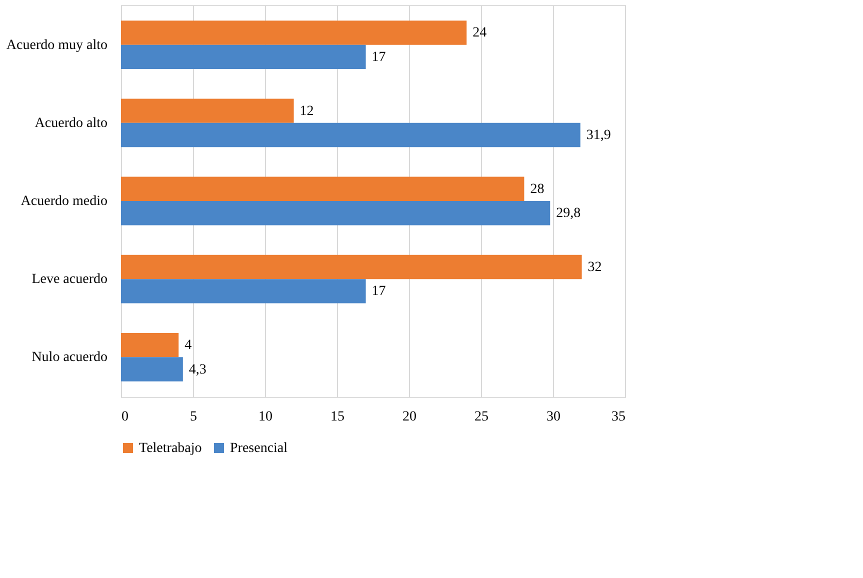  What do you see at coordinates (57, 45) in the screenshot?
I see `y-tick-label: Acuerdo muy alto` at bounding box center [57, 45].